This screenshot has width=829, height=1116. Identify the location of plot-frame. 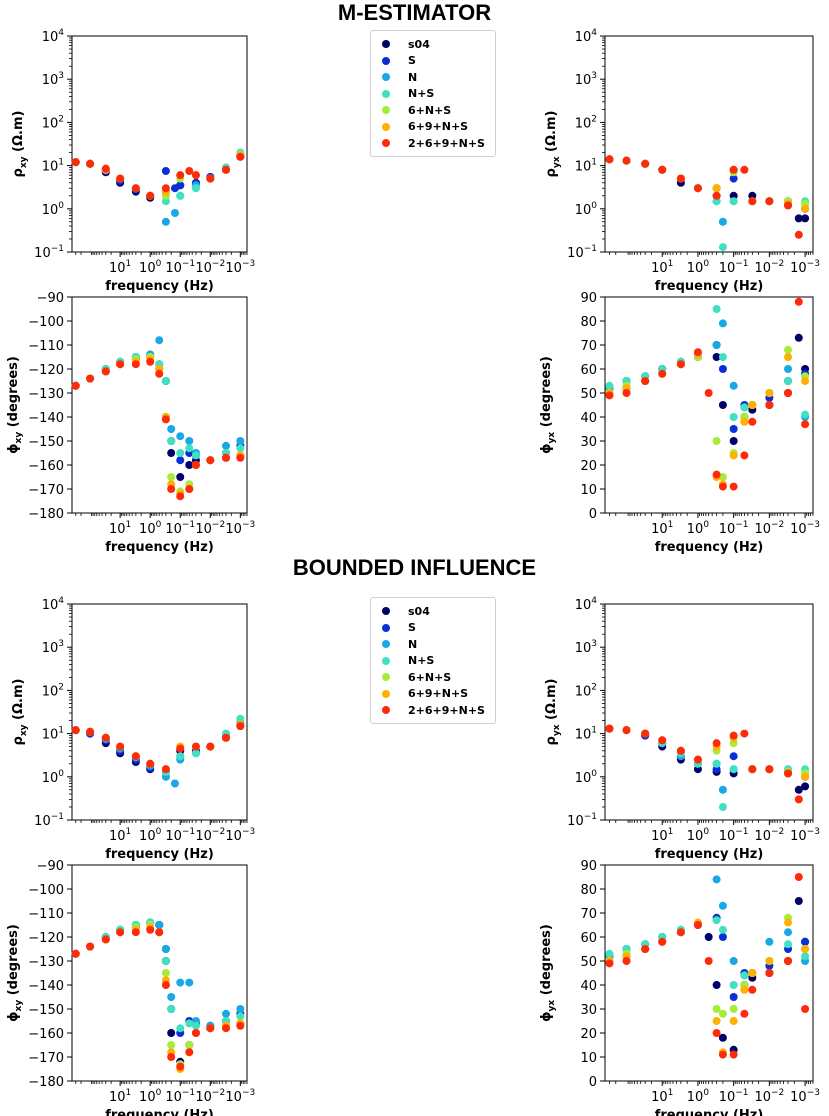
(159, 712).